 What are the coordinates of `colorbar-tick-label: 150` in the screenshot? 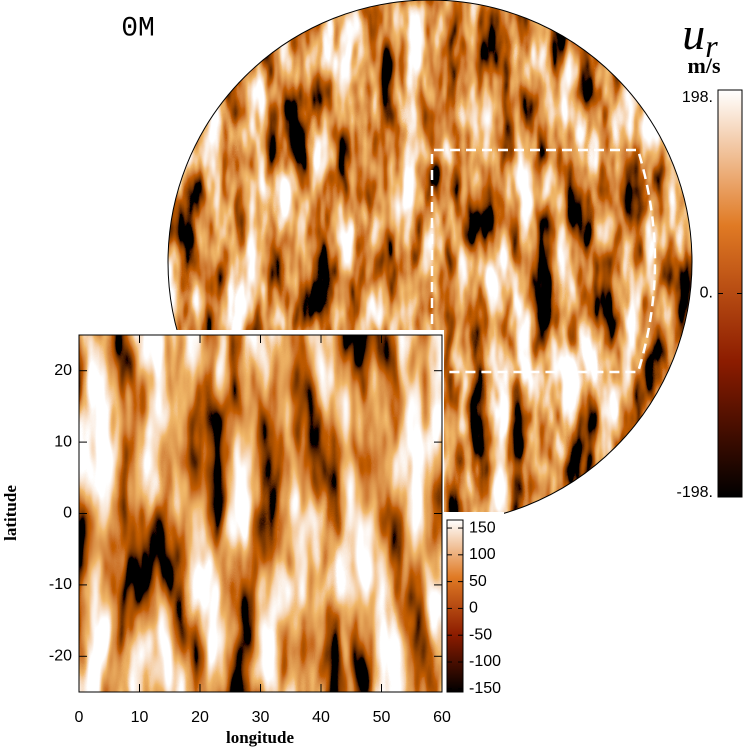 It's located at (482, 527).